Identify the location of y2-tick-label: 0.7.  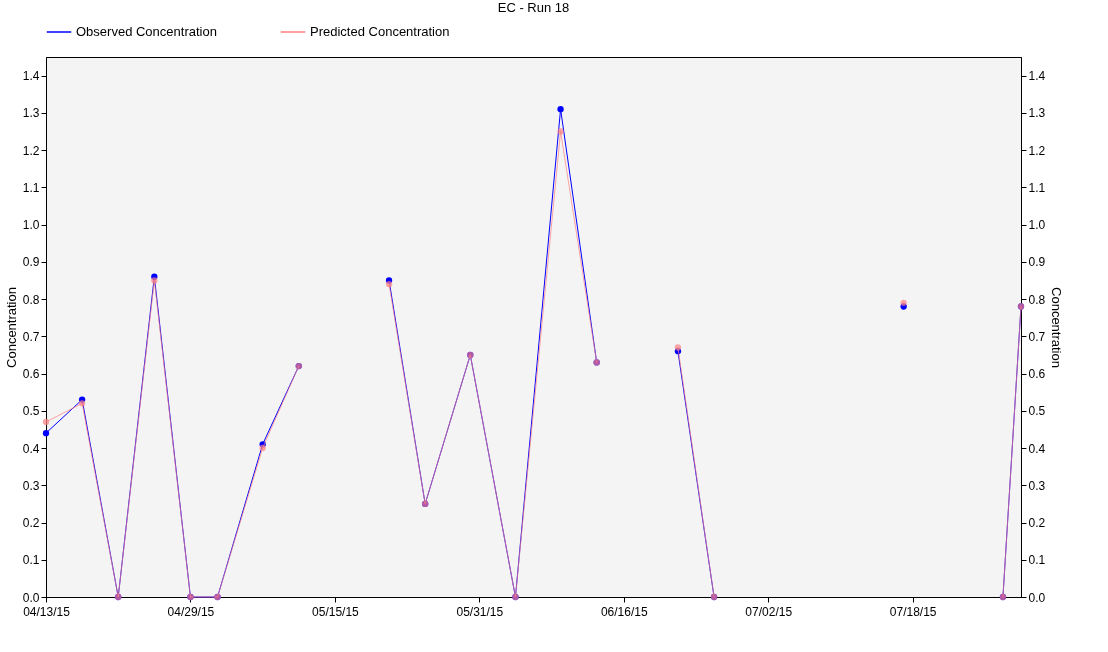
(1037, 336).